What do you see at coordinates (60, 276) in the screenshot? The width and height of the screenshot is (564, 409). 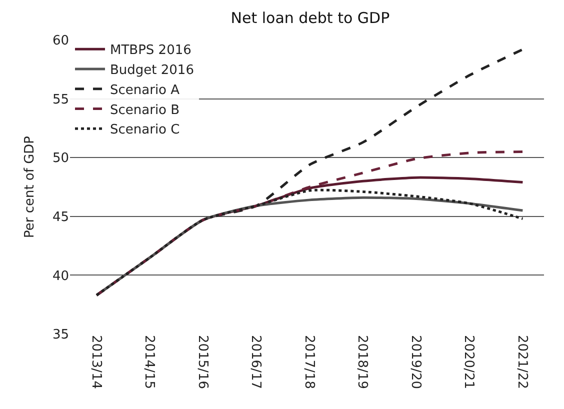 I see `y-tick-label: 40` at bounding box center [60, 276].